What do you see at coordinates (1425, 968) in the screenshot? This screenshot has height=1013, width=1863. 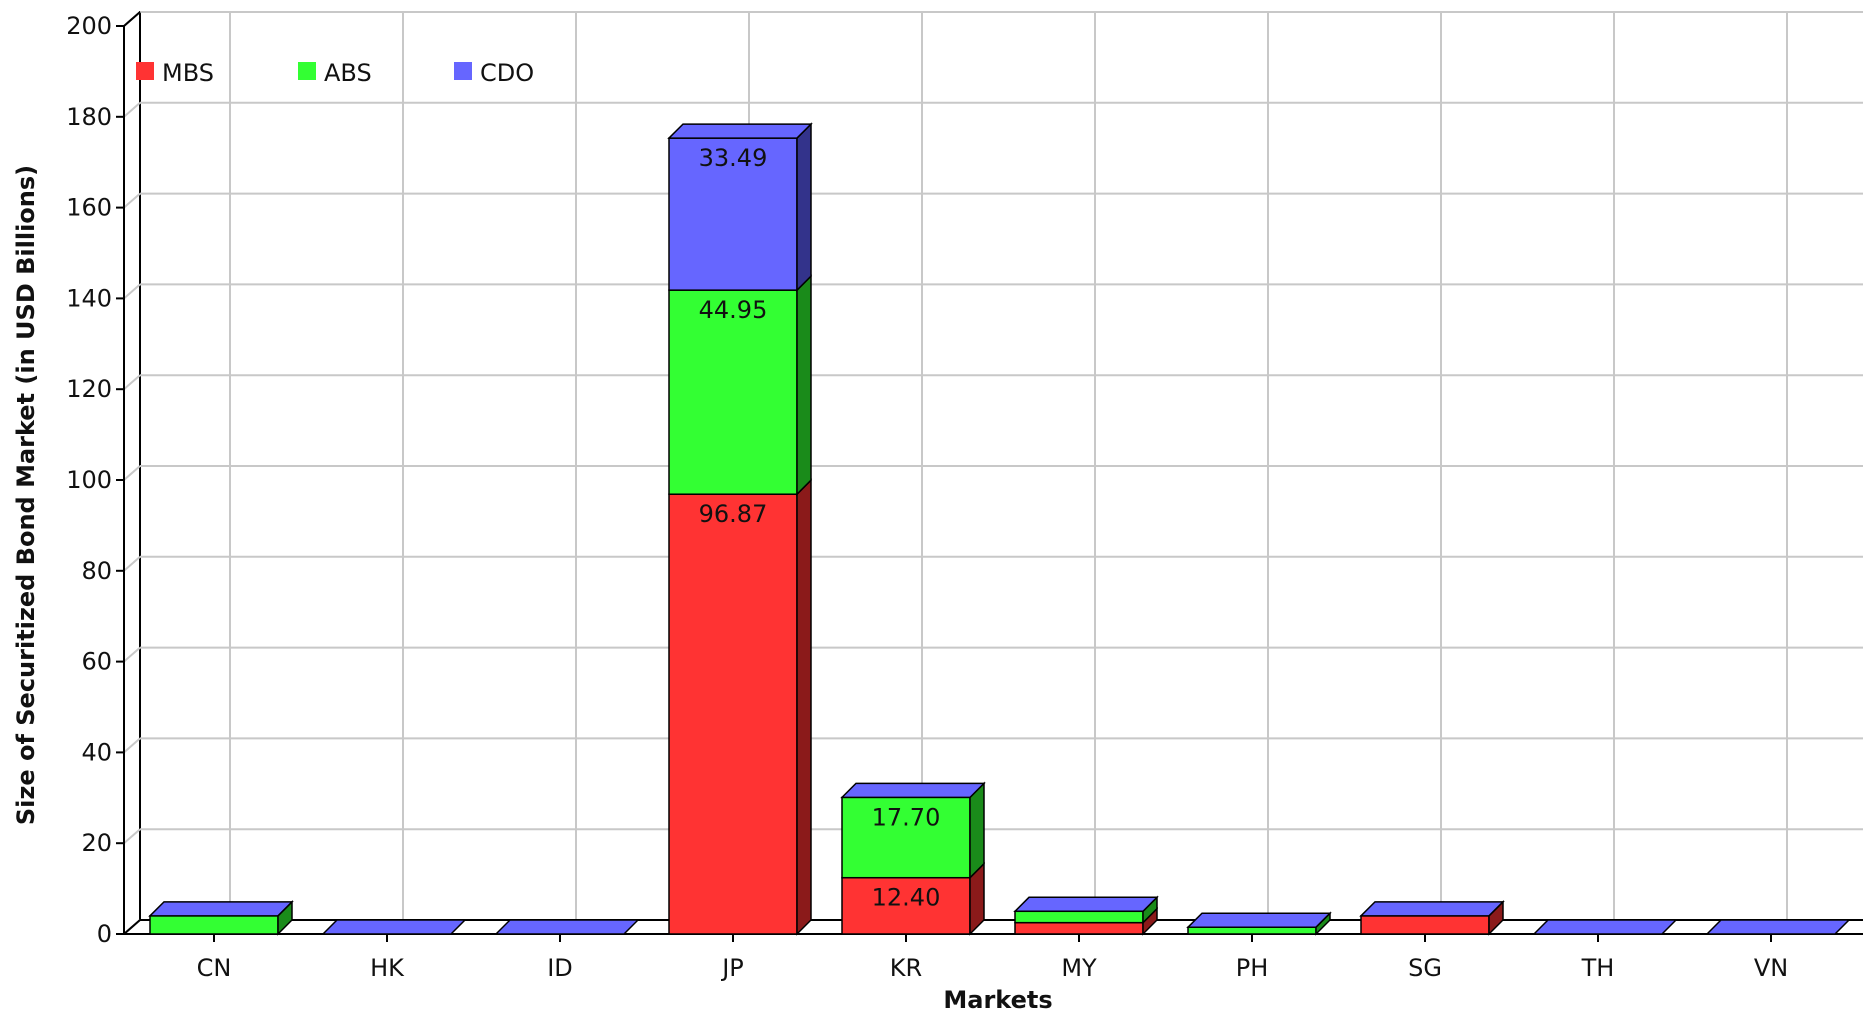 I see `x-tick-label: SG` at bounding box center [1425, 968].